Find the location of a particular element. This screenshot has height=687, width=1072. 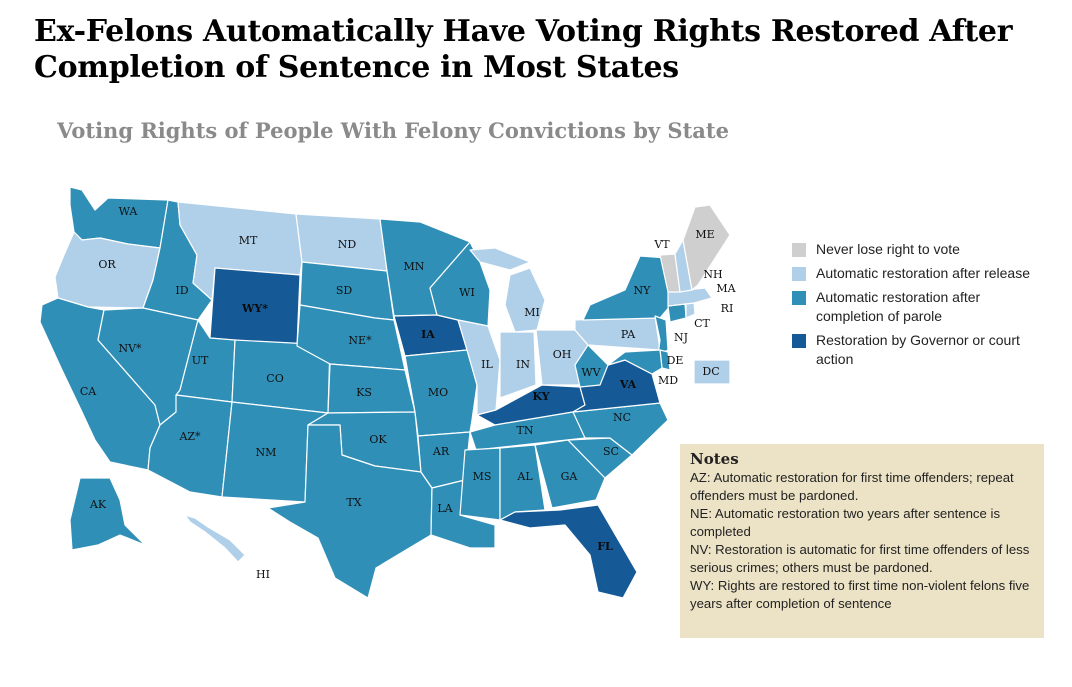

state-label-ga: GA is located at coordinates (570, 476).